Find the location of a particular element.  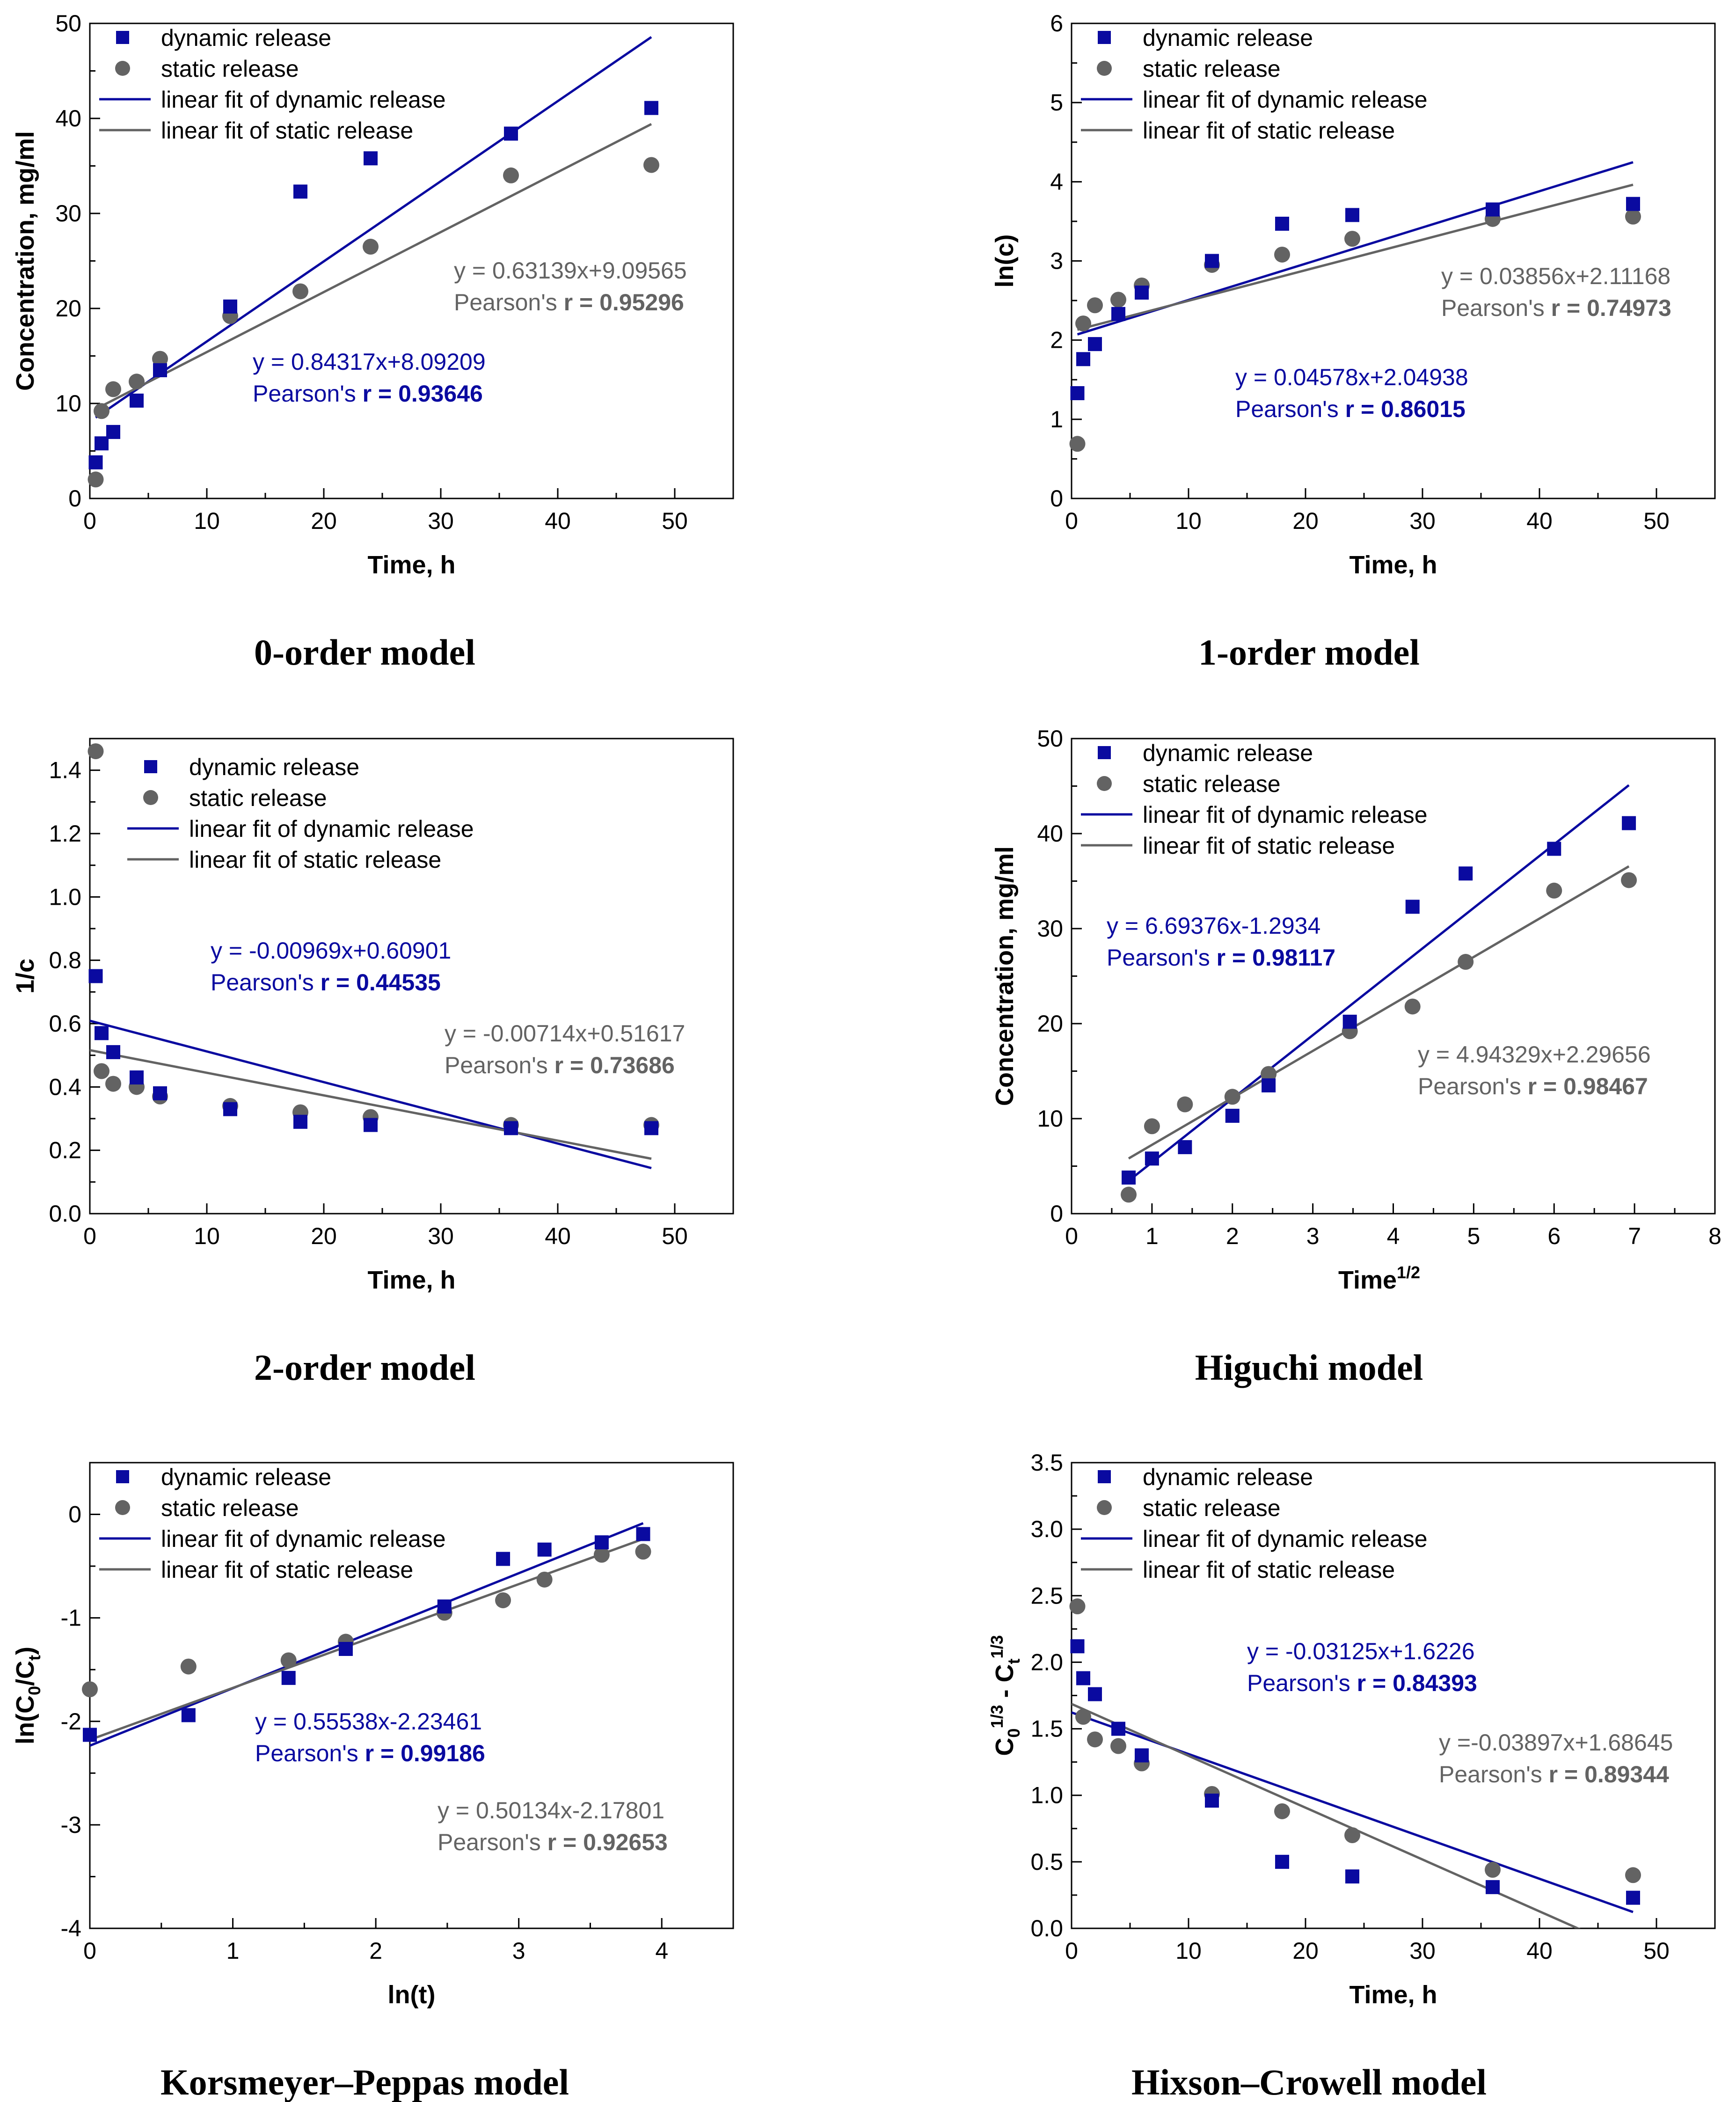

y-axis-label: ln(C0/Ct) is located at coordinates (28, 1695).